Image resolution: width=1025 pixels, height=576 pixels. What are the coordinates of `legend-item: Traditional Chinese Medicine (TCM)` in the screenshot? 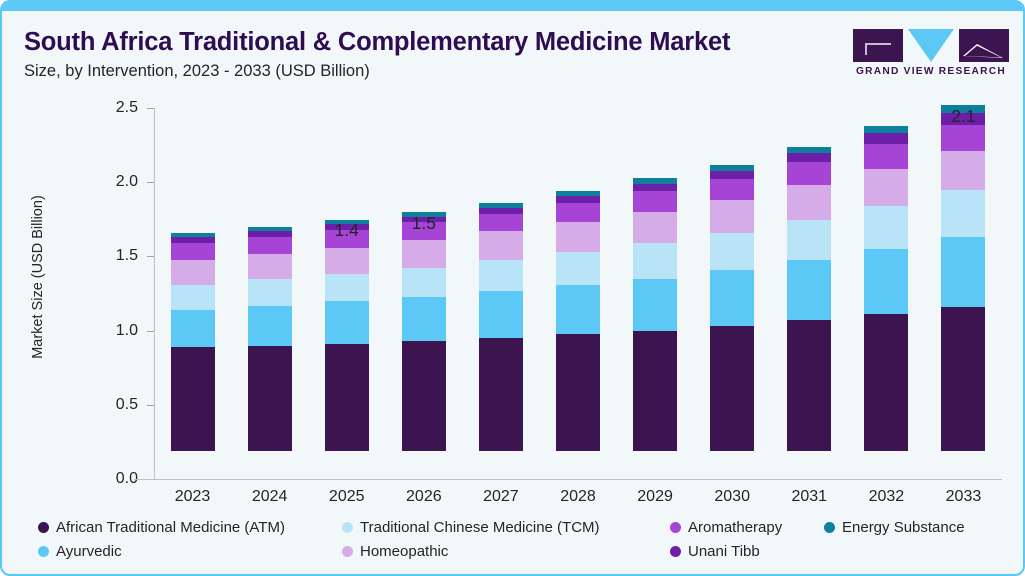 It's located at (471, 527).